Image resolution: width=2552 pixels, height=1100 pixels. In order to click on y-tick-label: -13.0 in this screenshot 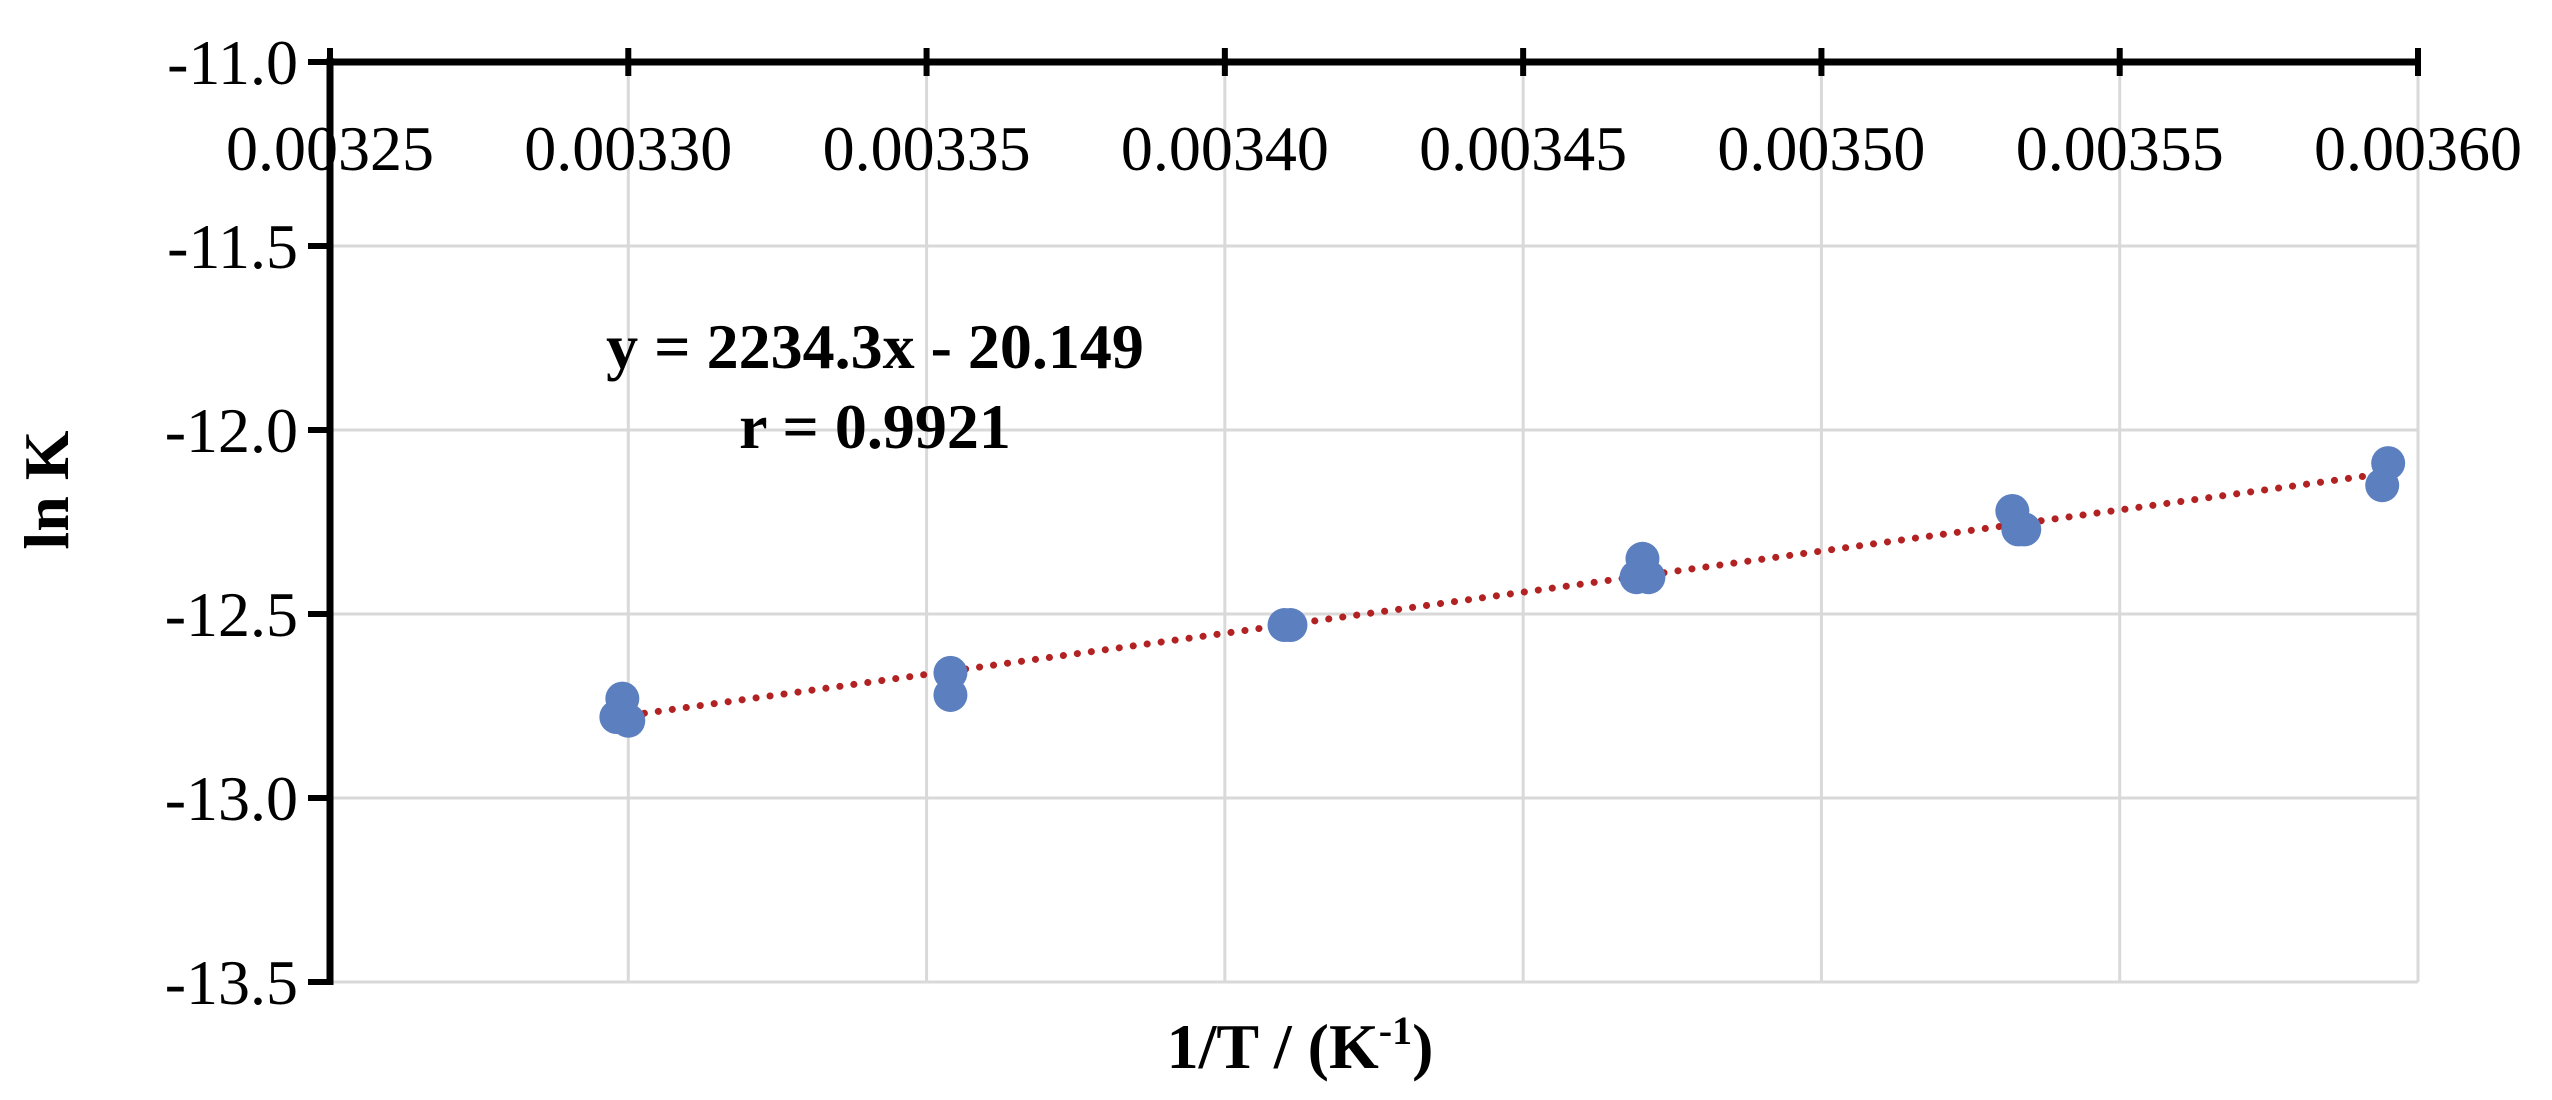, I will do `click(231, 798)`.